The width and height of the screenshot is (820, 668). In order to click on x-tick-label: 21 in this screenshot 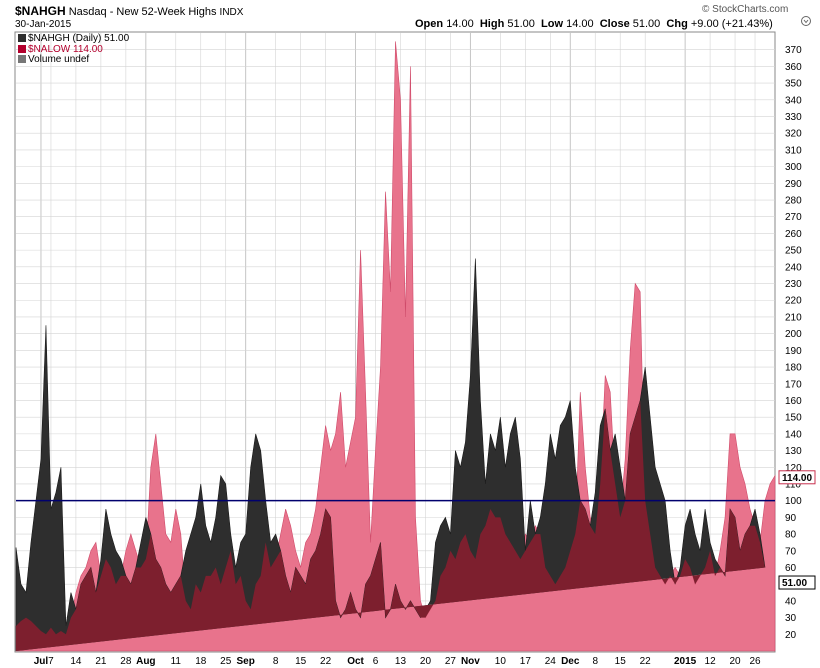, I will do `click(101, 661)`.